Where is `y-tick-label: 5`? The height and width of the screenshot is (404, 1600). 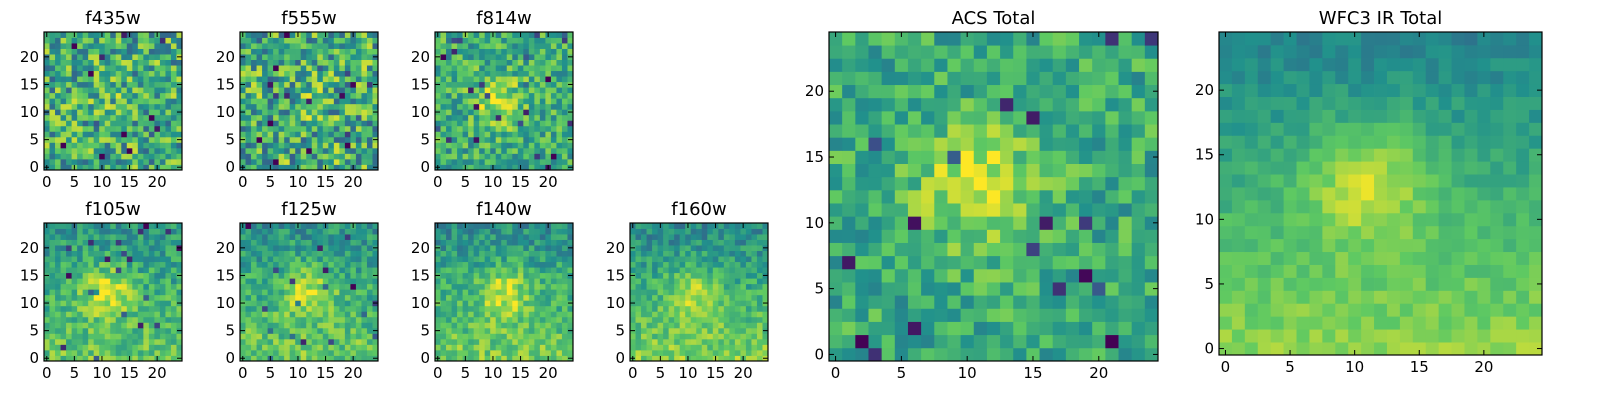 y-tick-label: 5 is located at coordinates (34, 140).